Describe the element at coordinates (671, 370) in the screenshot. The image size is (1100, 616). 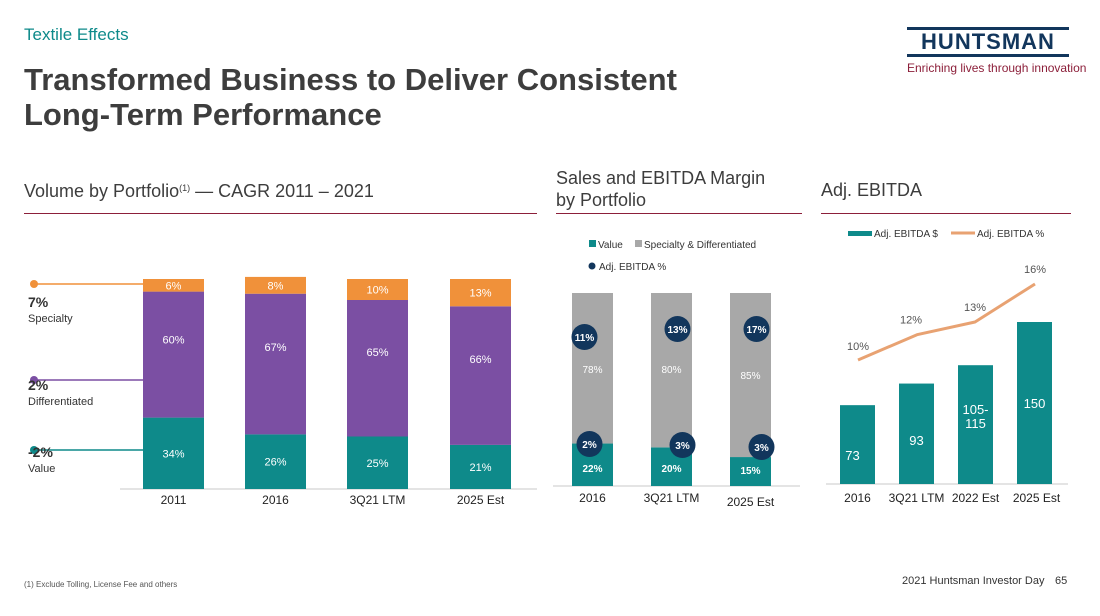
I see `sales-data-label: 80%` at that location.